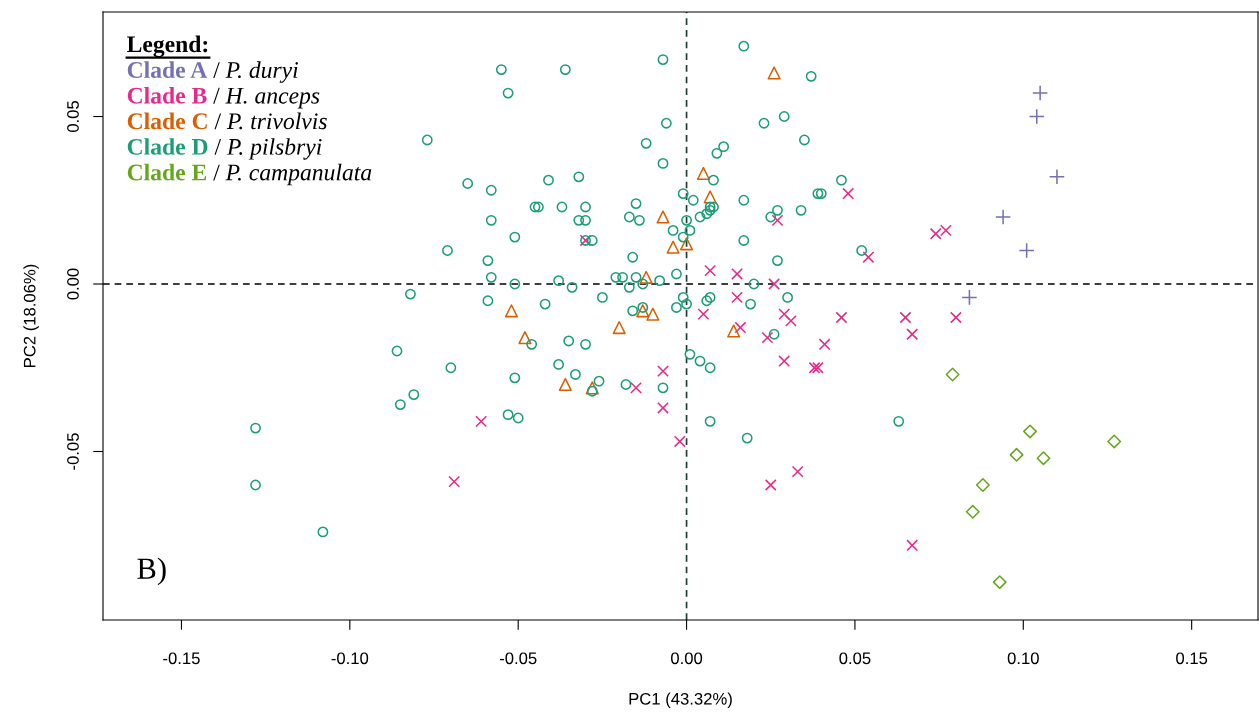 The height and width of the screenshot is (715, 1259). What do you see at coordinates (212, 72) in the screenshot?
I see `text: Clade A / P. duryi` at bounding box center [212, 72].